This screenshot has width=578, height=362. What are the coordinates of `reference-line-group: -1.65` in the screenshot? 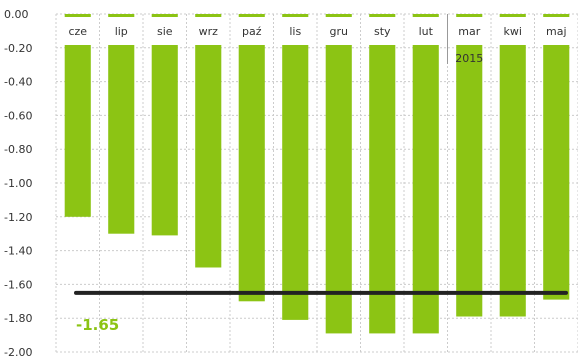 It's located at (321, 312).